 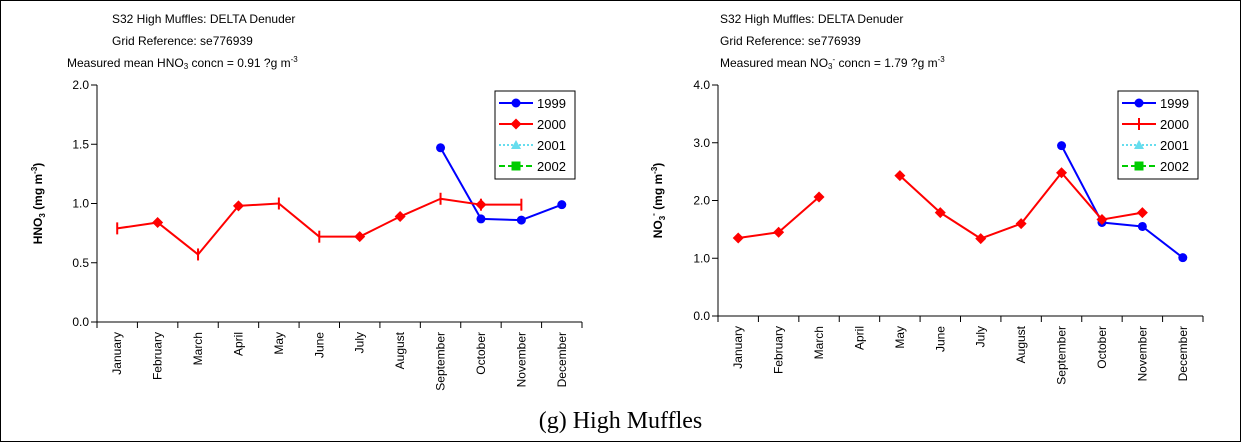 I want to click on chart0-xtick-label: February, so click(x=158, y=356).